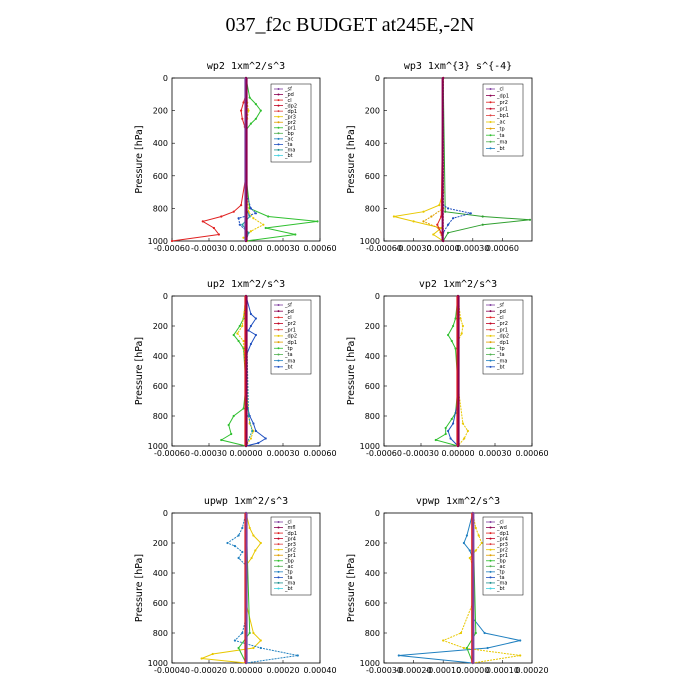 The width and height of the screenshot is (700, 700). What do you see at coordinates (531, 453) in the screenshot?
I see `panel-4-xtick-label: 0.00060` at bounding box center [531, 453].